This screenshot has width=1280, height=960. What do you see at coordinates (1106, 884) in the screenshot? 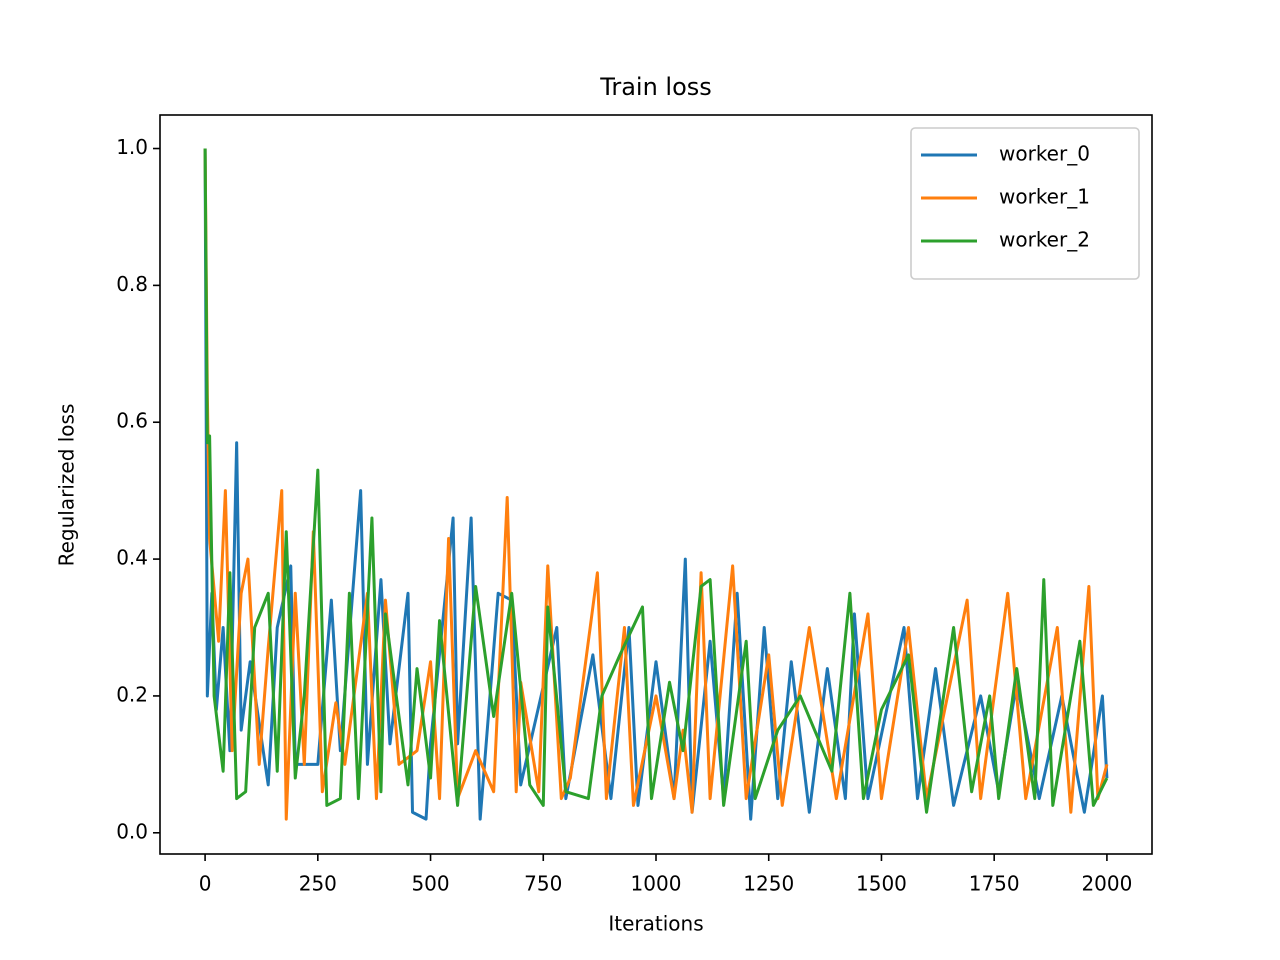
I see `x-tick-label: 2000` at bounding box center [1106, 884].